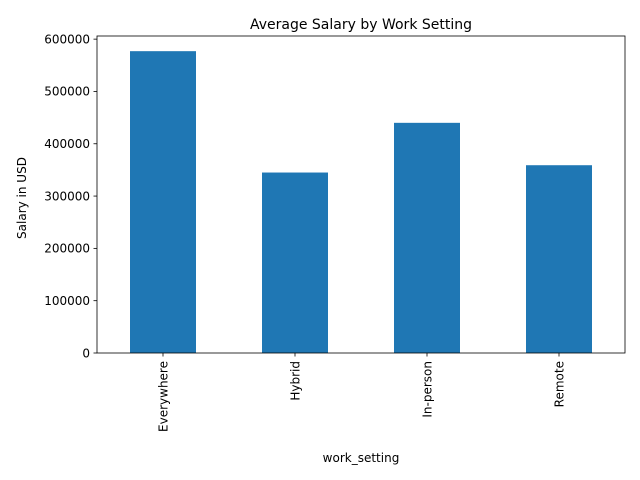 This screenshot has height=480, width=640. I want to click on x-axis-label: work_setting, so click(361, 458).